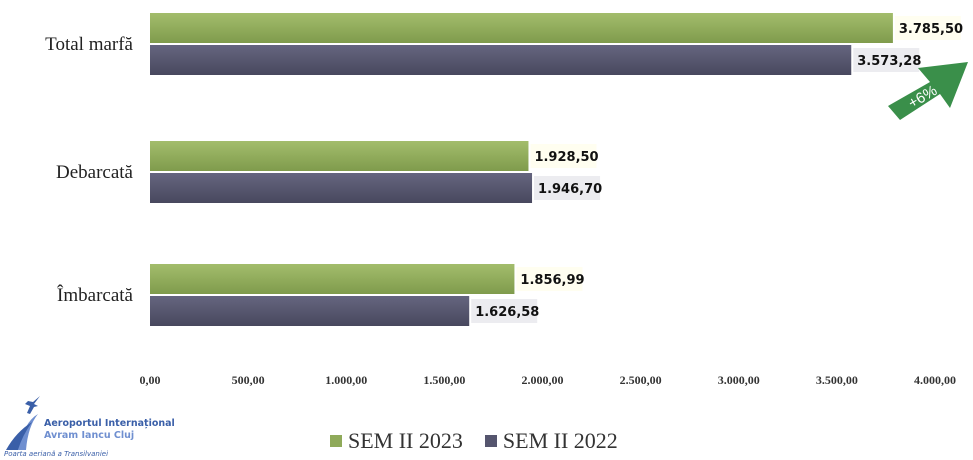 The image size is (973, 460). What do you see at coordinates (150, 380) in the screenshot?
I see `x-tick-label: 0,00` at bounding box center [150, 380].